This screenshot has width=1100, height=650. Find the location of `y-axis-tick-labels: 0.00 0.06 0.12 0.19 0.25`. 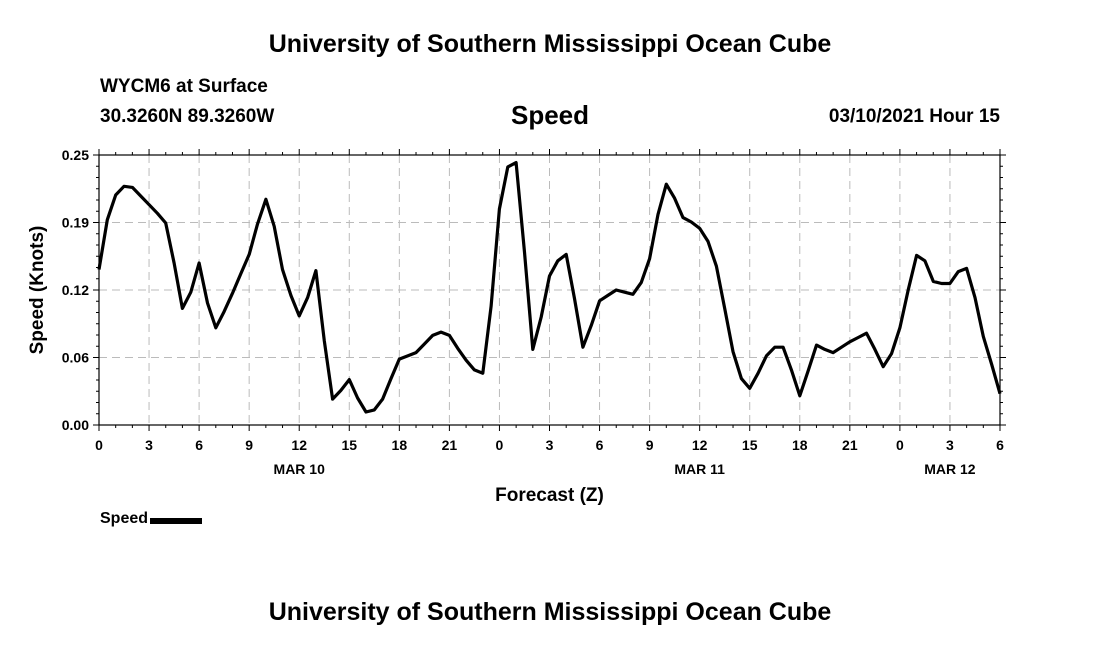

y-axis-tick-labels: 0.00 0.06 0.12 0.19 0.25 is located at coordinates (75, 290).